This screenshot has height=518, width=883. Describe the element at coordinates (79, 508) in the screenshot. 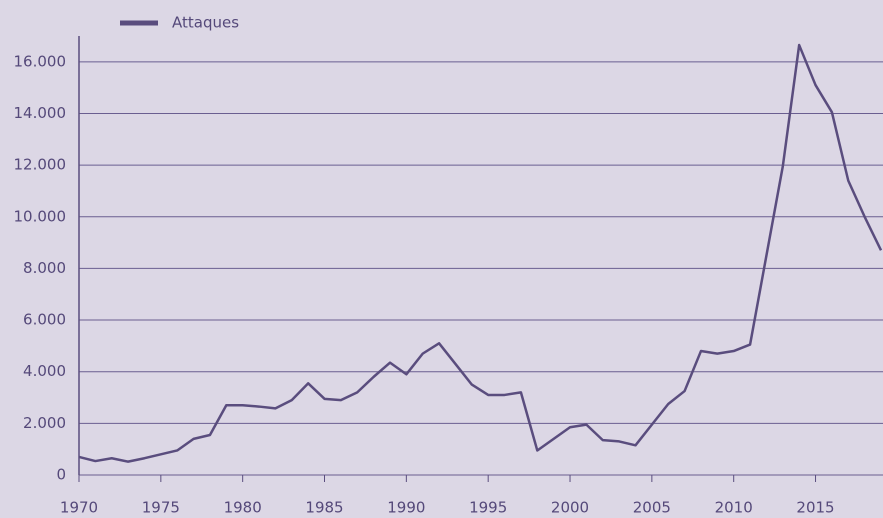

I see `x-tick-label: 1970` at that location.